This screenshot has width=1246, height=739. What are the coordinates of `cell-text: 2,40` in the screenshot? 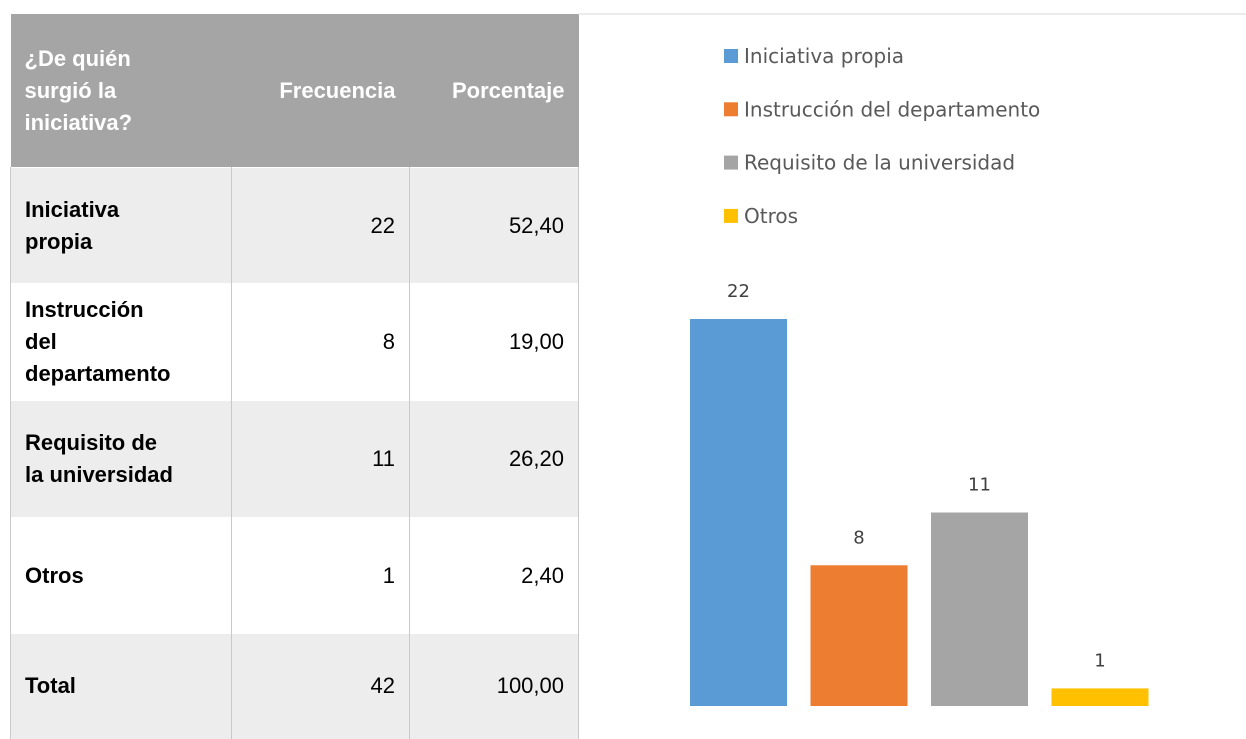 It's located at (542, 575).